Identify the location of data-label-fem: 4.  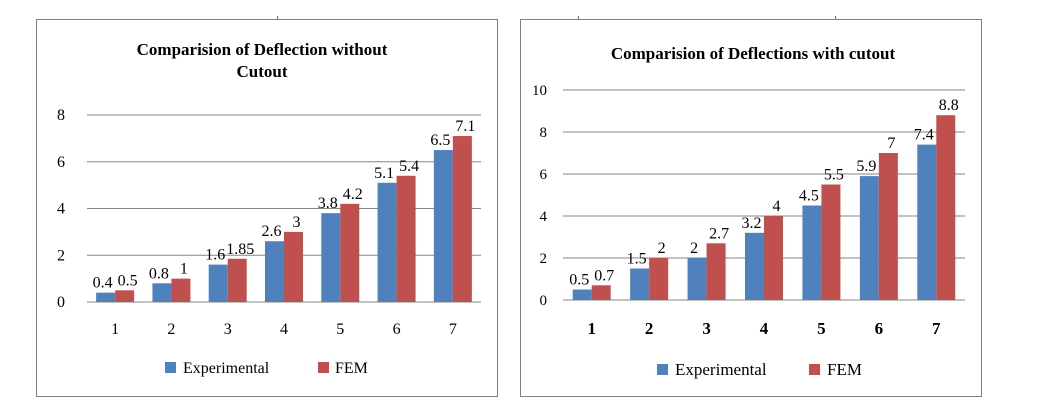
(777, 206).